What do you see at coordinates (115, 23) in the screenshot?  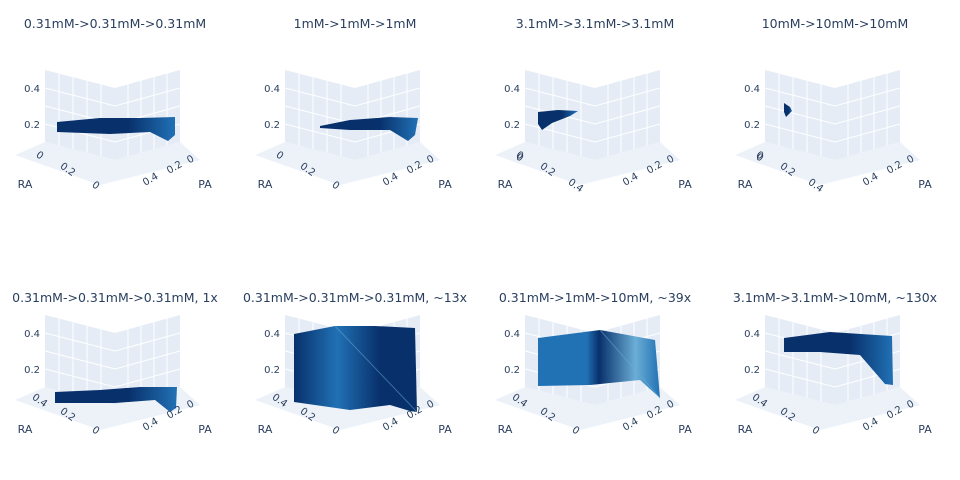 I see `plot-title: 0.31mM->0.31mM->0.31mM` at bounding box center [115, 23].